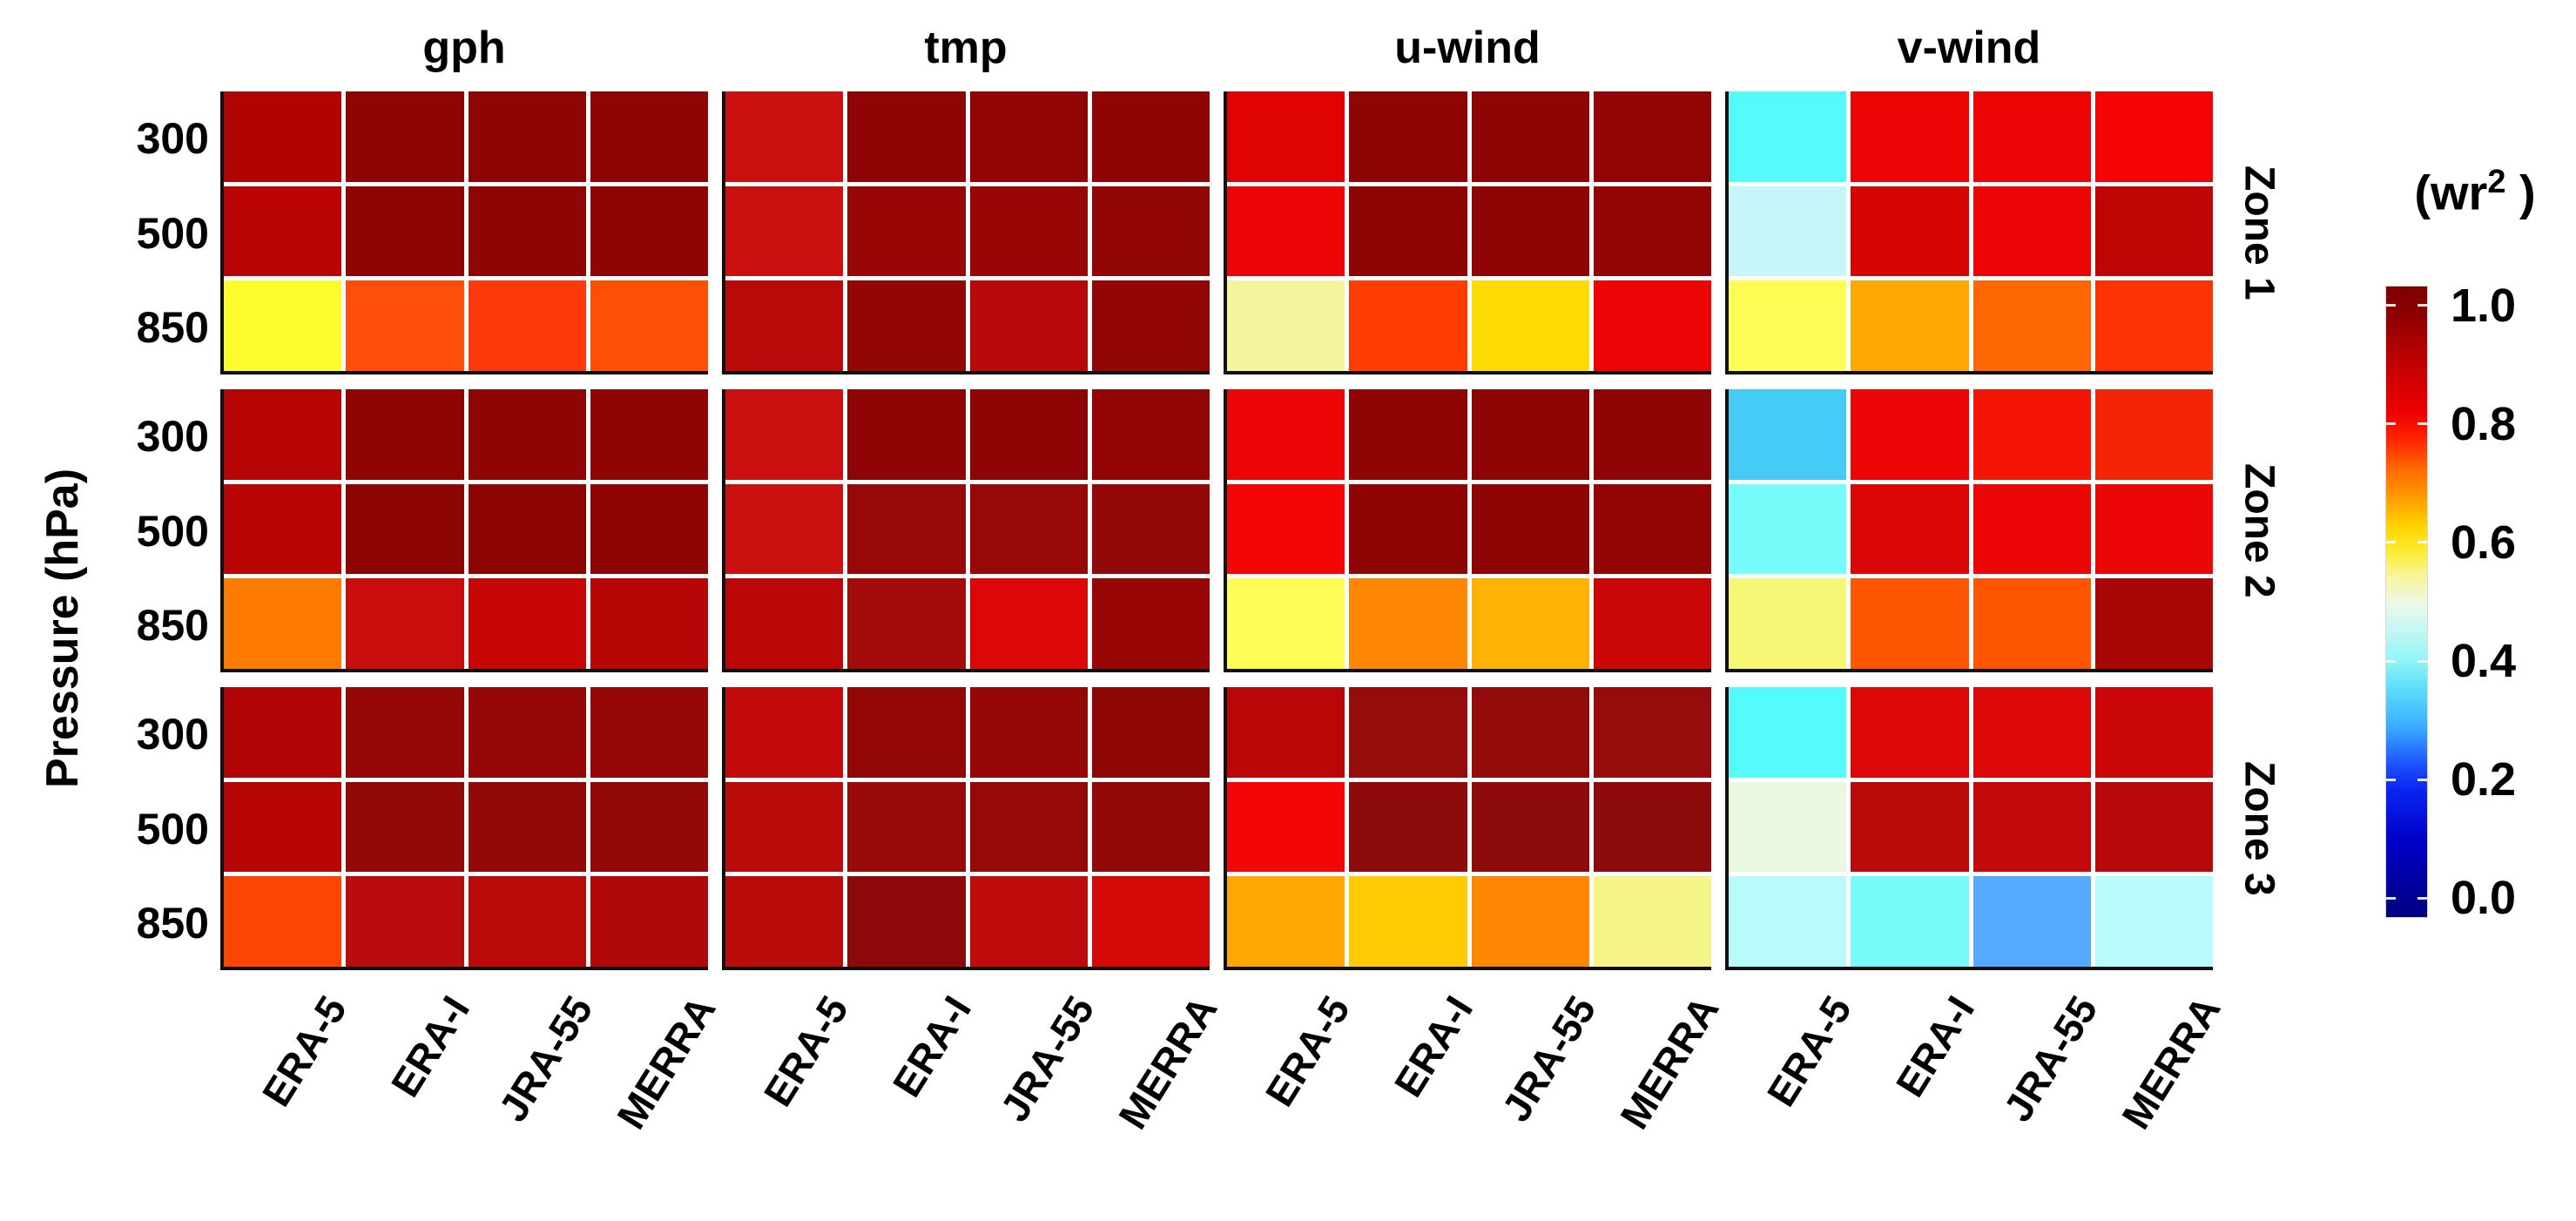 This screenshot has width=2576, height=1221. What do you see at coordinates (1047, 1059) in the screenshot?
I see `xlabel-tmp-JRA-55: JRA-55` at bounding box center [1047, 1059].